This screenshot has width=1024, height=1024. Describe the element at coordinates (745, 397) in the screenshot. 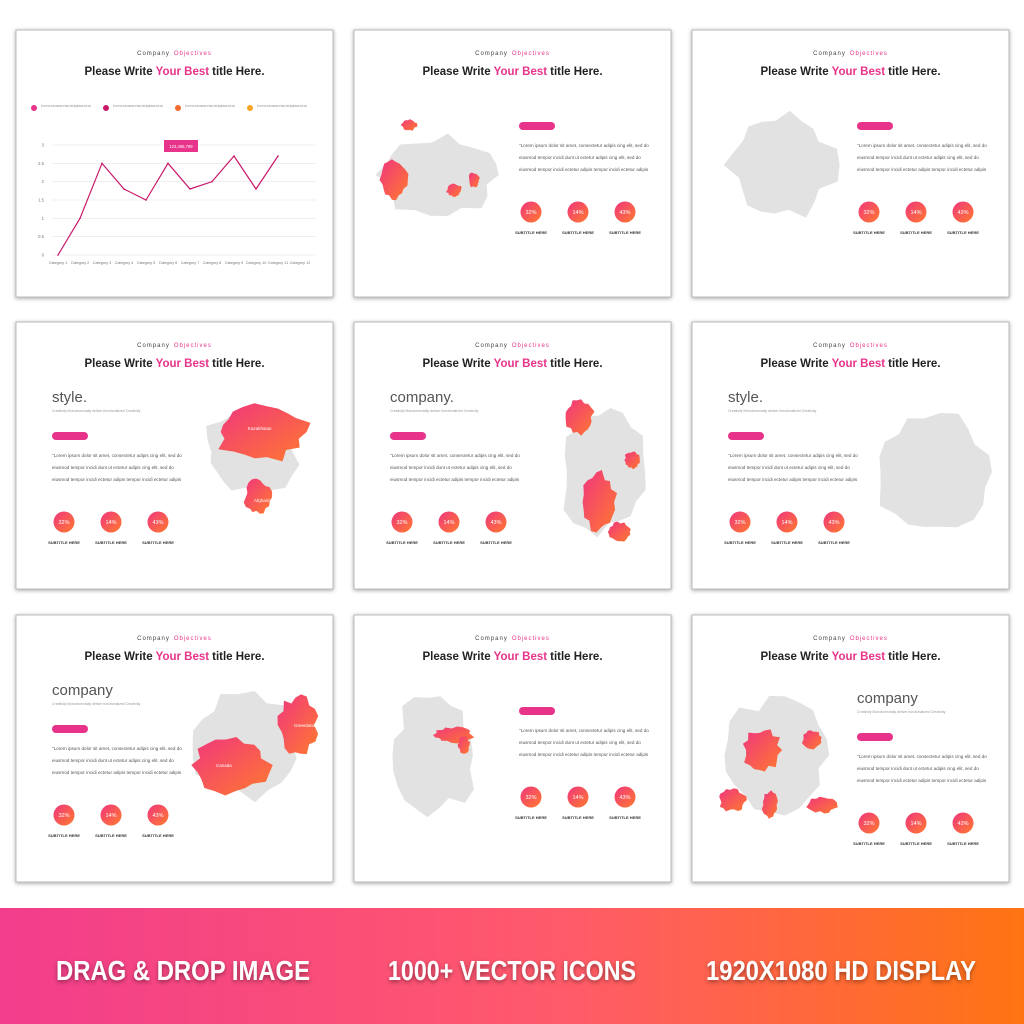

I see `slide-heading: style.` at that location.